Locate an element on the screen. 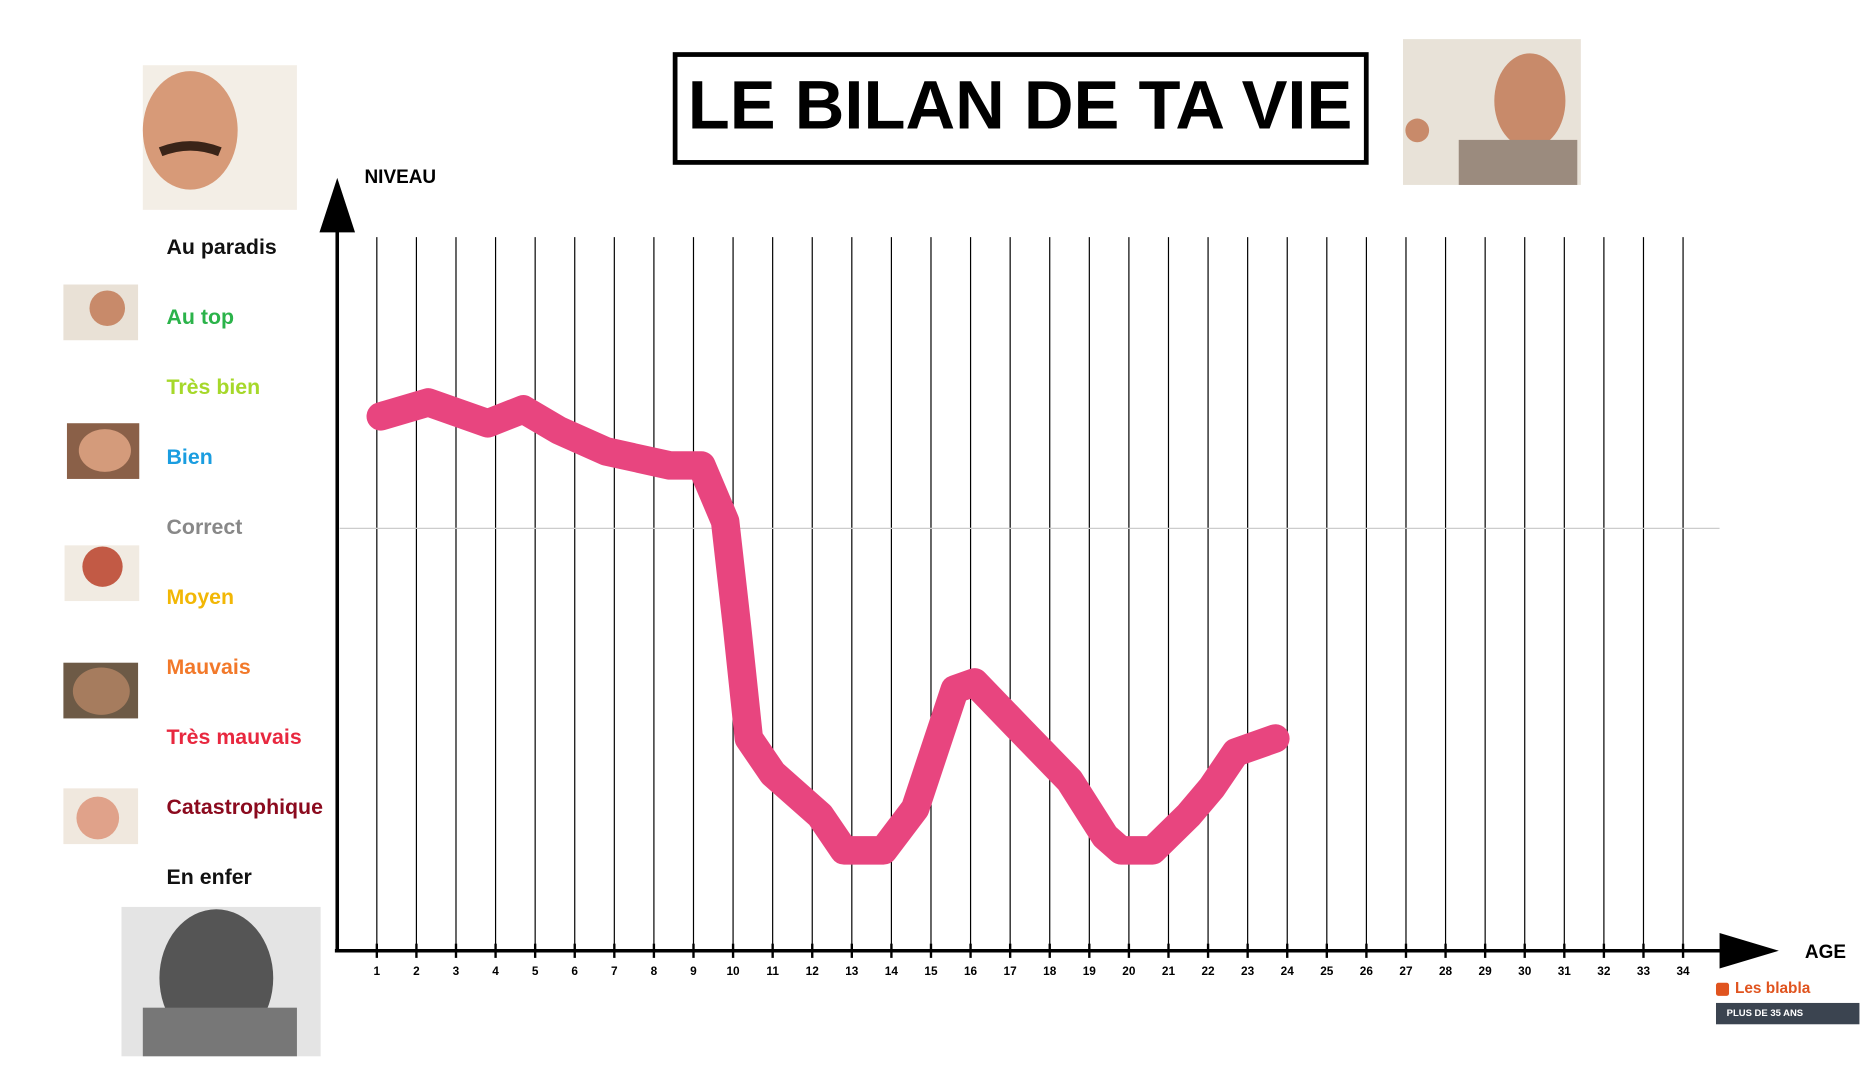 The width and height of the screenshot is (1860, 1080). x-tick-label: 34 is located at coordinates (1683, 971).